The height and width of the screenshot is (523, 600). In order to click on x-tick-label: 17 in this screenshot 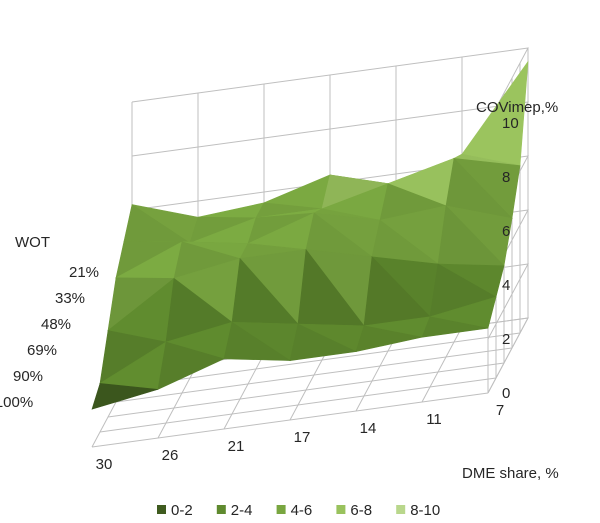, I will do `click(302, 437)`.